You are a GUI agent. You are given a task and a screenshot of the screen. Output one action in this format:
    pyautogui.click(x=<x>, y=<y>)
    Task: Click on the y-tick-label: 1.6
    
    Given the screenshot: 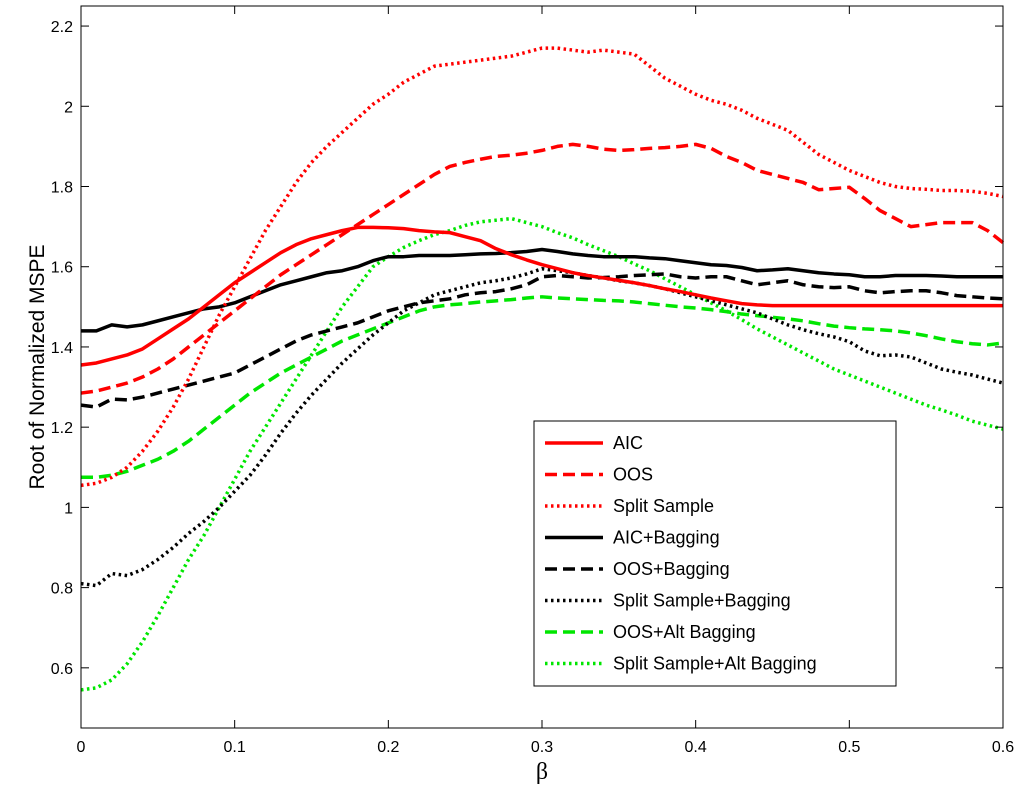 What is the action you would take?
    pyautogui.click(x=62, y=268)
    